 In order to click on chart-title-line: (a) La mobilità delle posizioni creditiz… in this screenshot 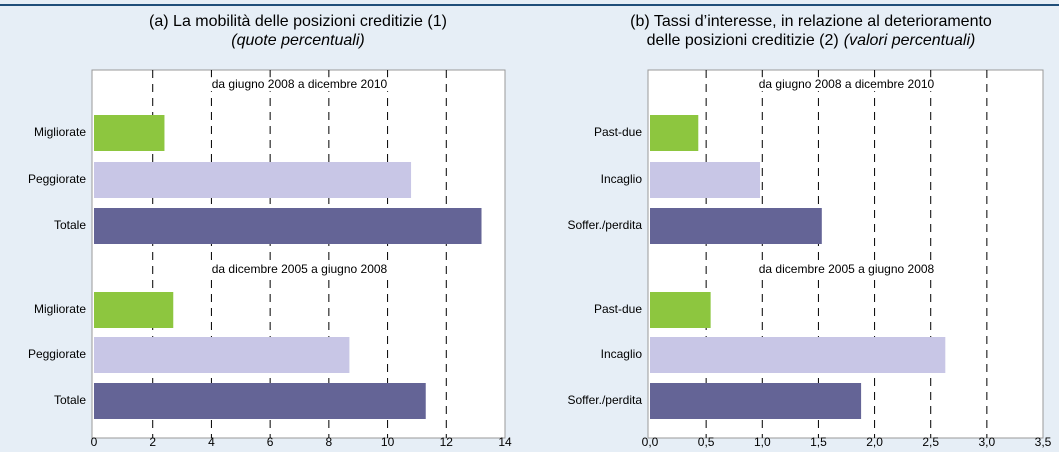, I will do `click(298, 21)`.